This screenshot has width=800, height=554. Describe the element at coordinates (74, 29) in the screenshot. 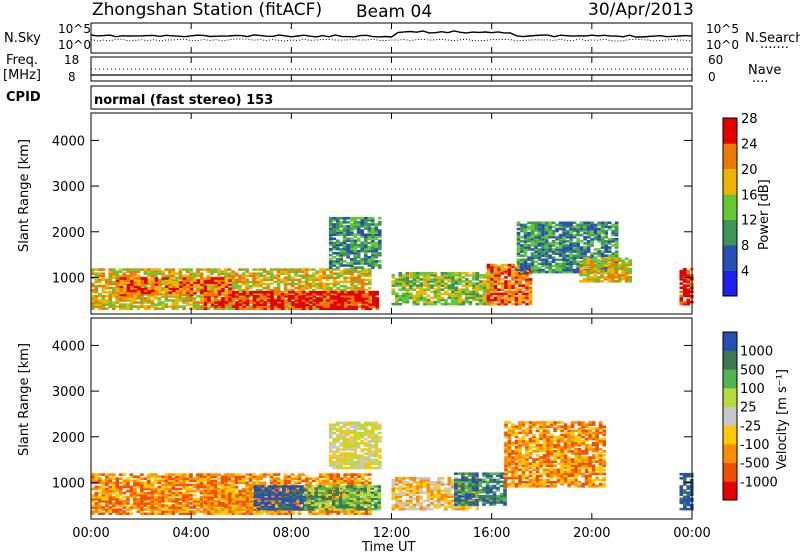

I see `nsky-tick-top: 10^5` at that location.